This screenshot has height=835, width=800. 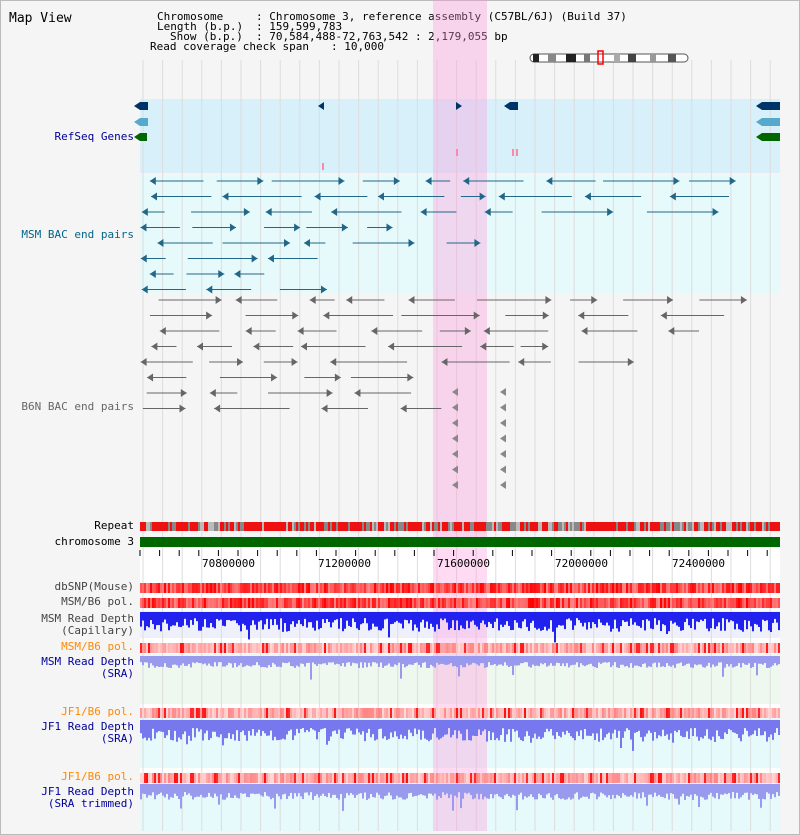 What do you see at coordinates (97, 776) in the screenshot?
I see `jf1-b6-pol-2-label: JF1/B6 pol.` at bounding box center [97, 776].